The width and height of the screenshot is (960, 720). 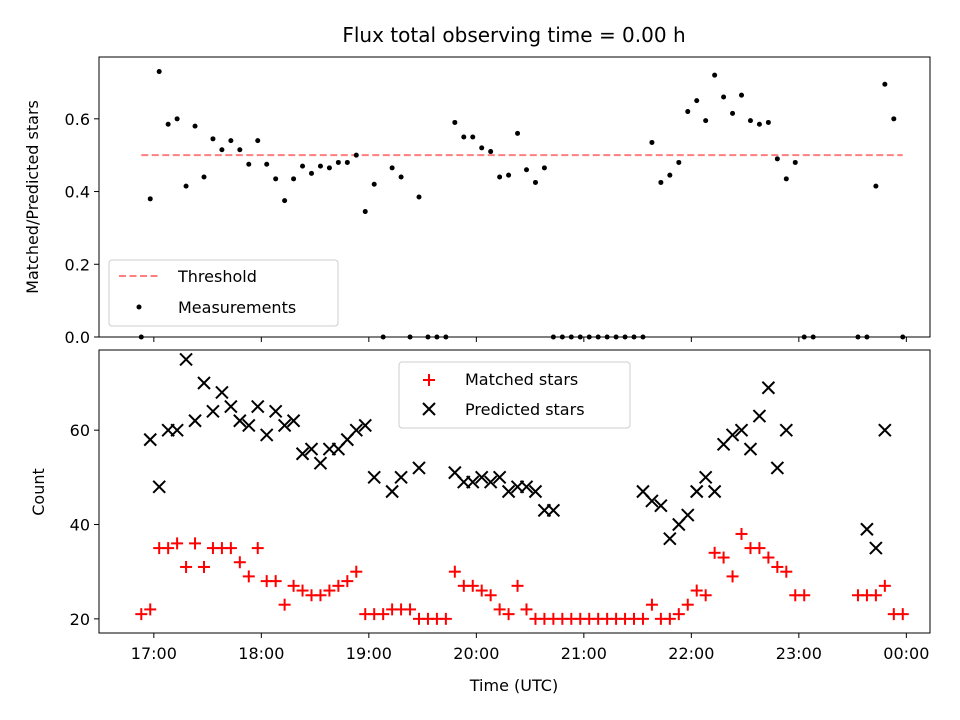 What do you see at coordinates (237, 307) in the screenshot?
I see `measurements-legend-label: Measurements` at bounding box center [237, 307].